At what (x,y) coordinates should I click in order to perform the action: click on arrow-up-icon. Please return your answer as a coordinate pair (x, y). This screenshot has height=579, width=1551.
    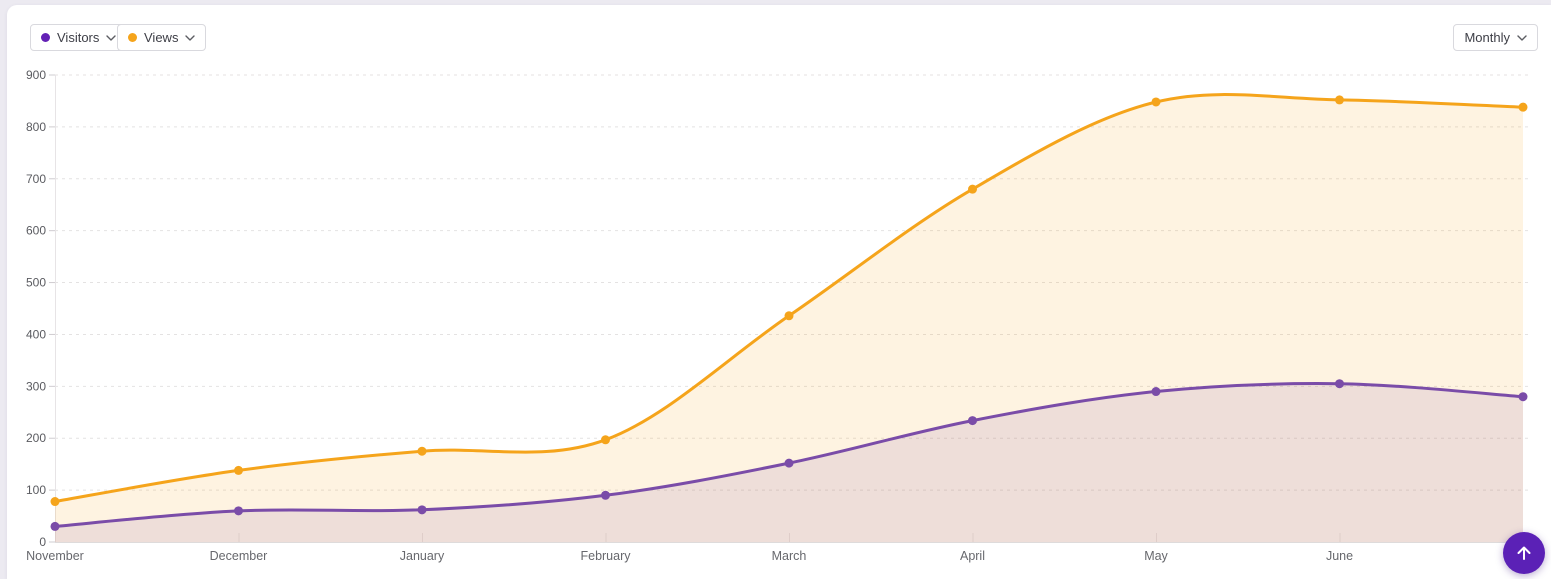
    Looking at the image, I should click on (1524, 553).